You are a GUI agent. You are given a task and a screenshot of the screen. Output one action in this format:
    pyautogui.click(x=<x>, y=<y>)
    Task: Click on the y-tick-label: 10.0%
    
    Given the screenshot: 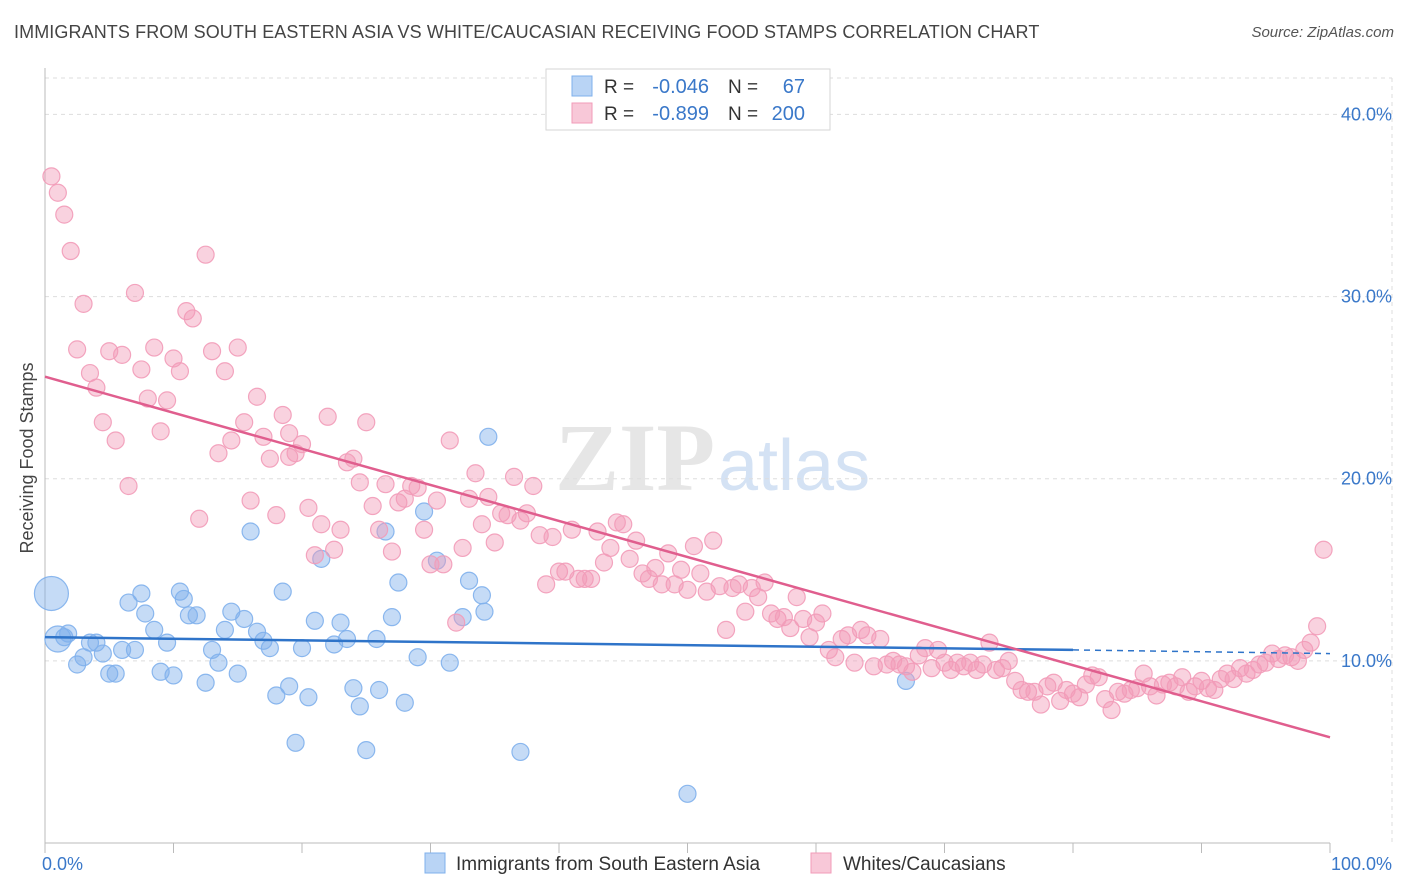 What is the action you would take?
    pyautogui.click(x=1366, y=661)
    